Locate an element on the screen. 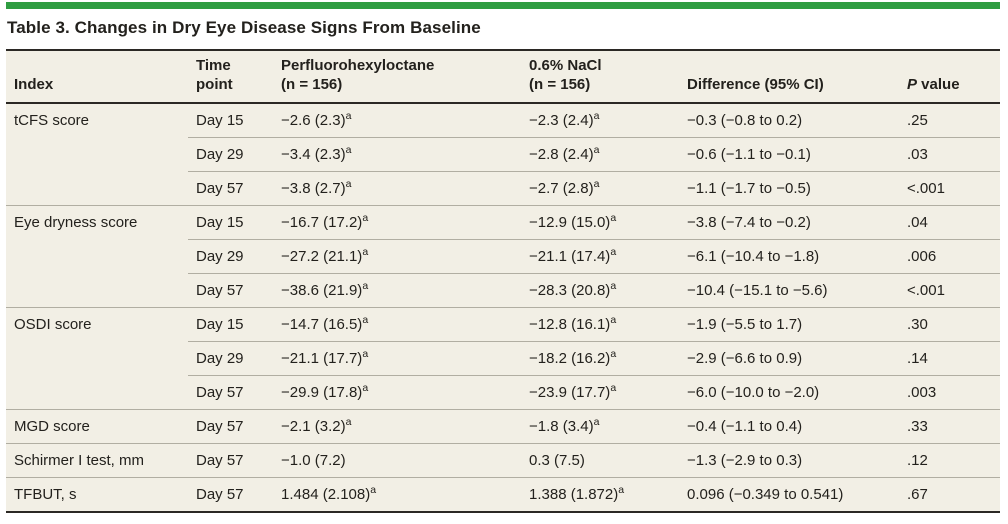 Image resolution: width=1008 pixels, height=524 pixels. cell-value: Day 15 is located at coordinates (220, 324).